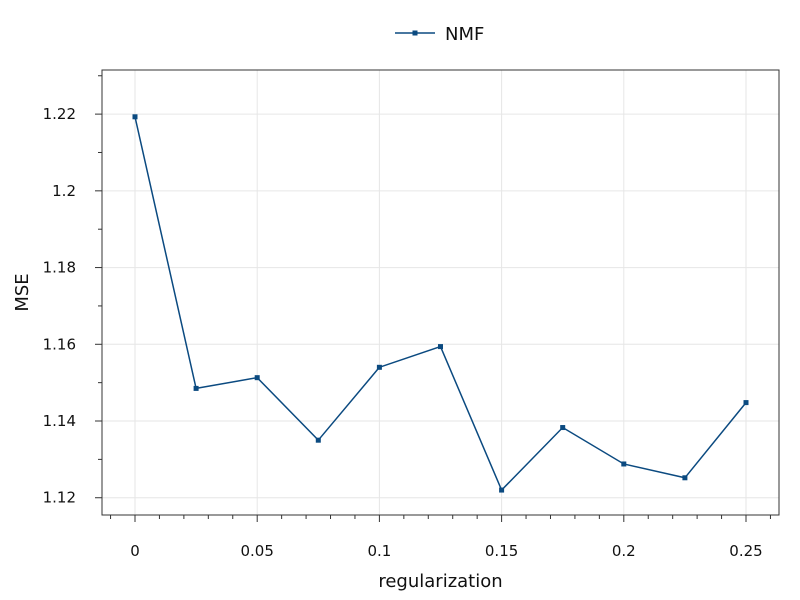 This screenshot has width=800, height=600. I want to click on y-tick-label-0: 1.12, so click(59, 498).